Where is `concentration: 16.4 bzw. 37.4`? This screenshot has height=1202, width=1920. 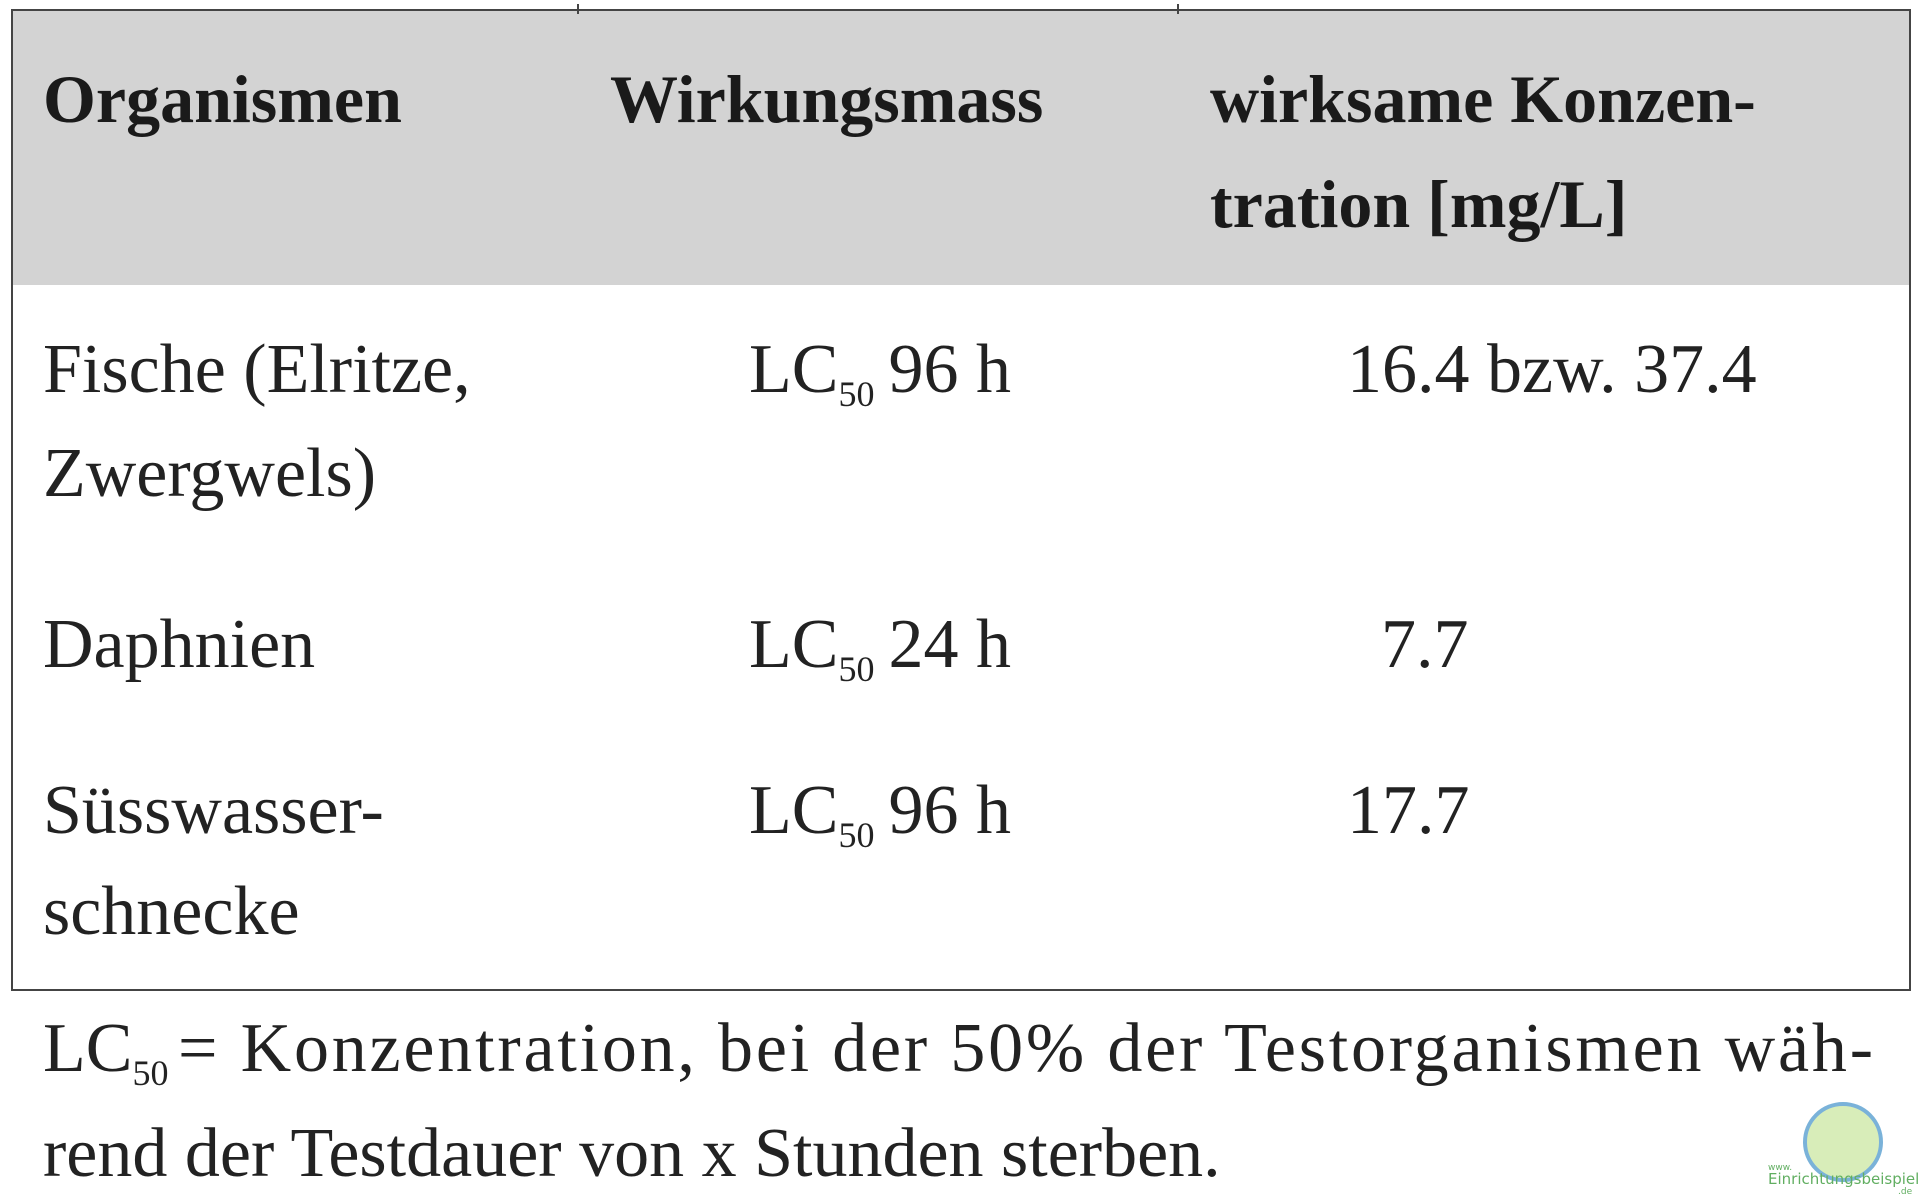
concentration: 16.4 bzw. 37.4 is located at coordinates (1552, 369).